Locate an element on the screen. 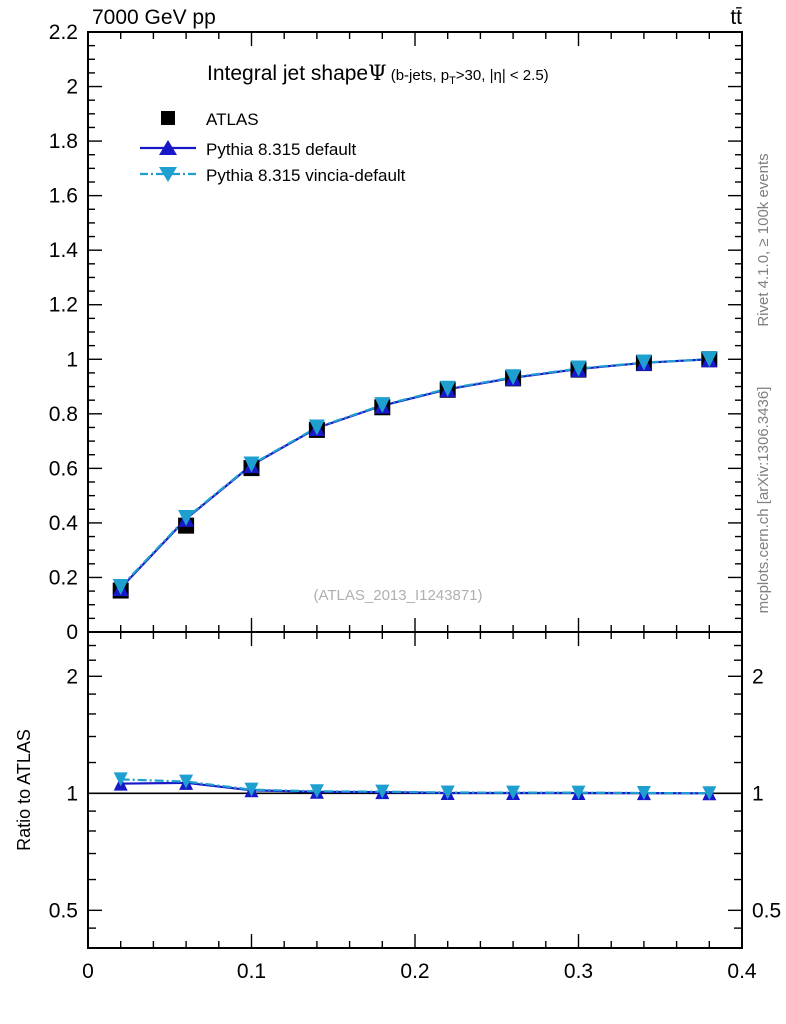 The image size is (786, 1024). ratio-series-line is located at coordinates (415, 786).